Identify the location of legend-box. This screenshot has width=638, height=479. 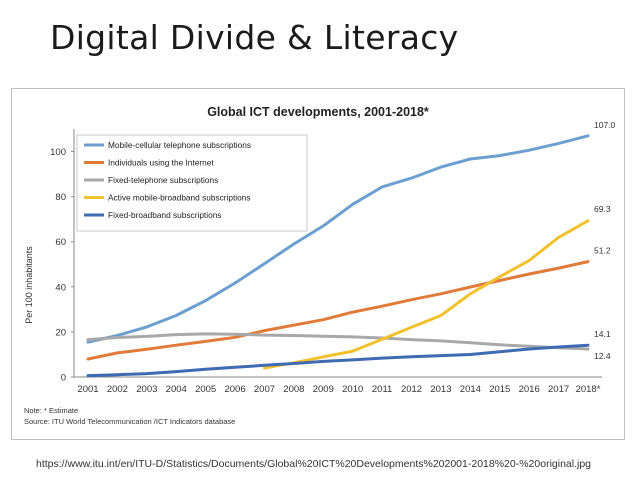
(192, 183).